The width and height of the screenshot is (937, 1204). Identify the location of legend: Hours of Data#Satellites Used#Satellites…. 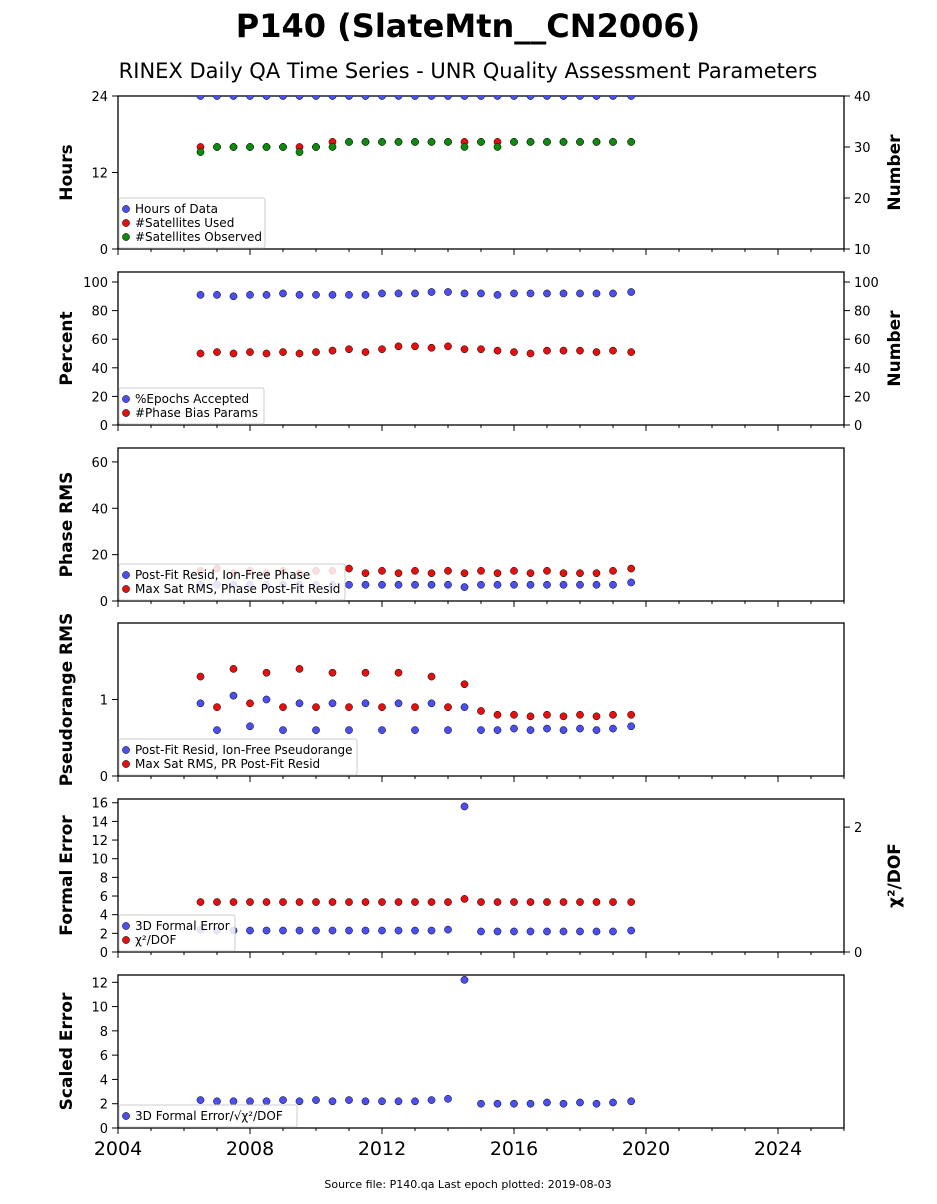
(192, 223).